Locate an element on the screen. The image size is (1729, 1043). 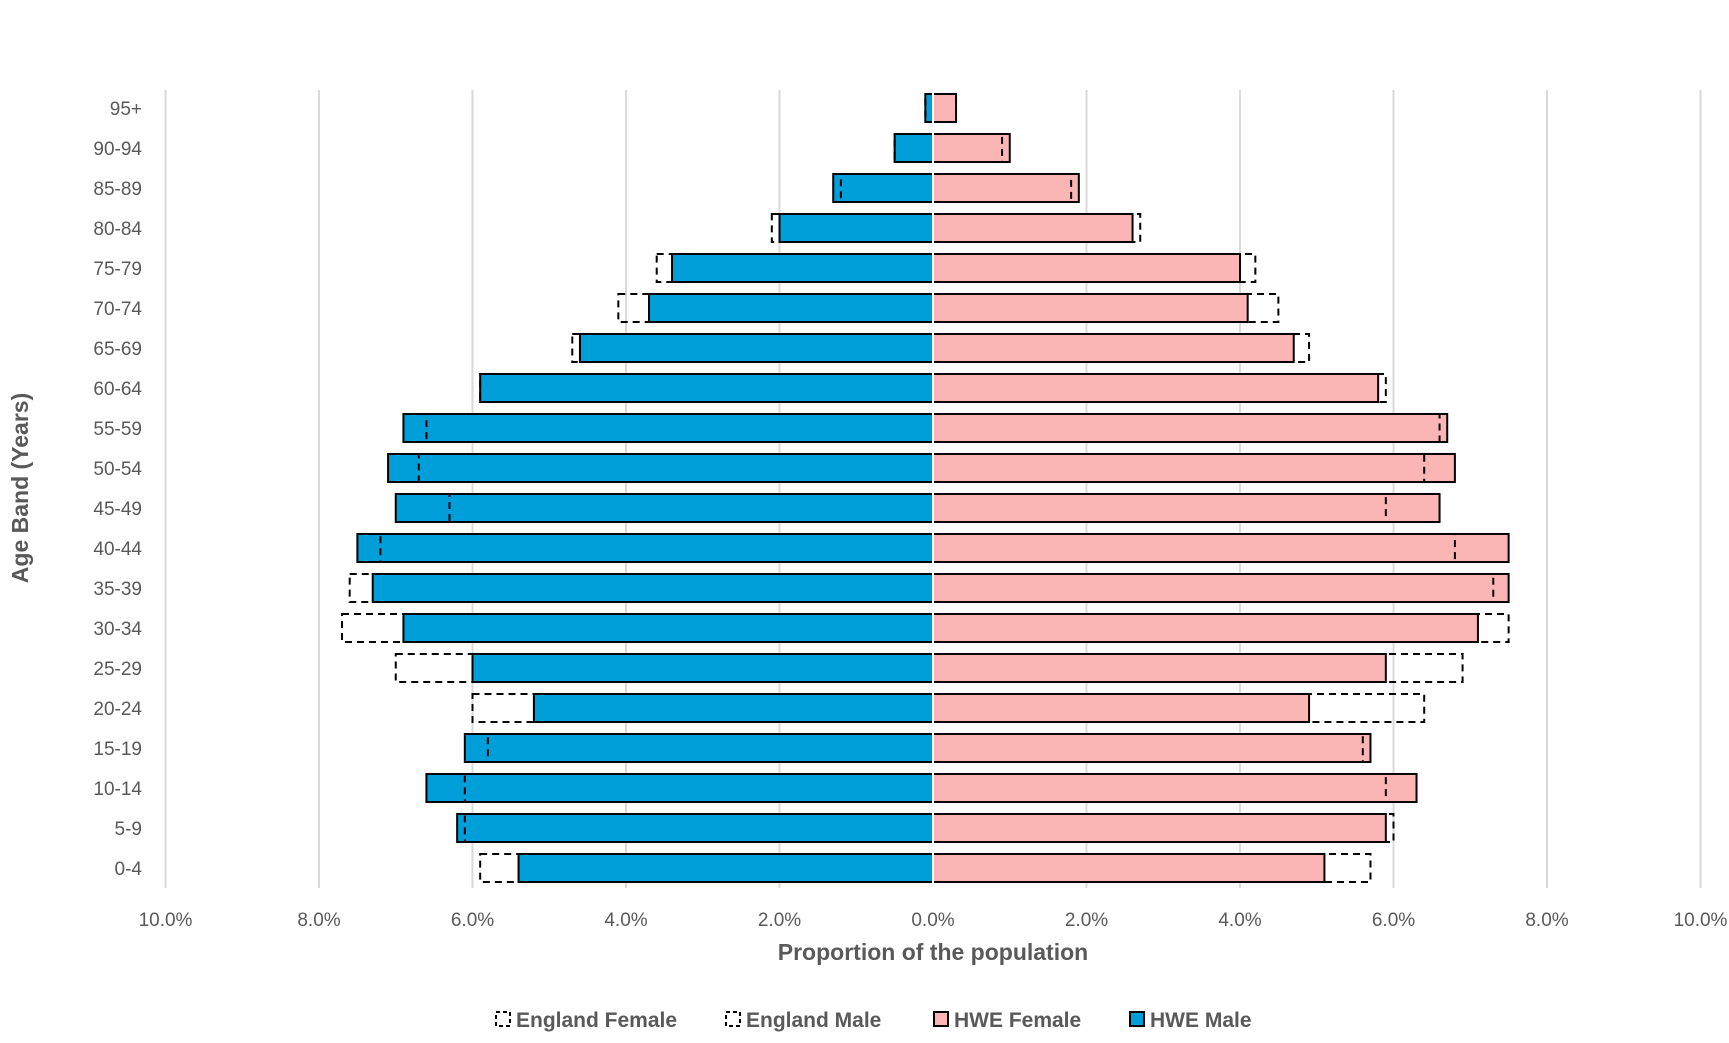
y-tick-label: 80-84 is located at coordinates (117, 229).